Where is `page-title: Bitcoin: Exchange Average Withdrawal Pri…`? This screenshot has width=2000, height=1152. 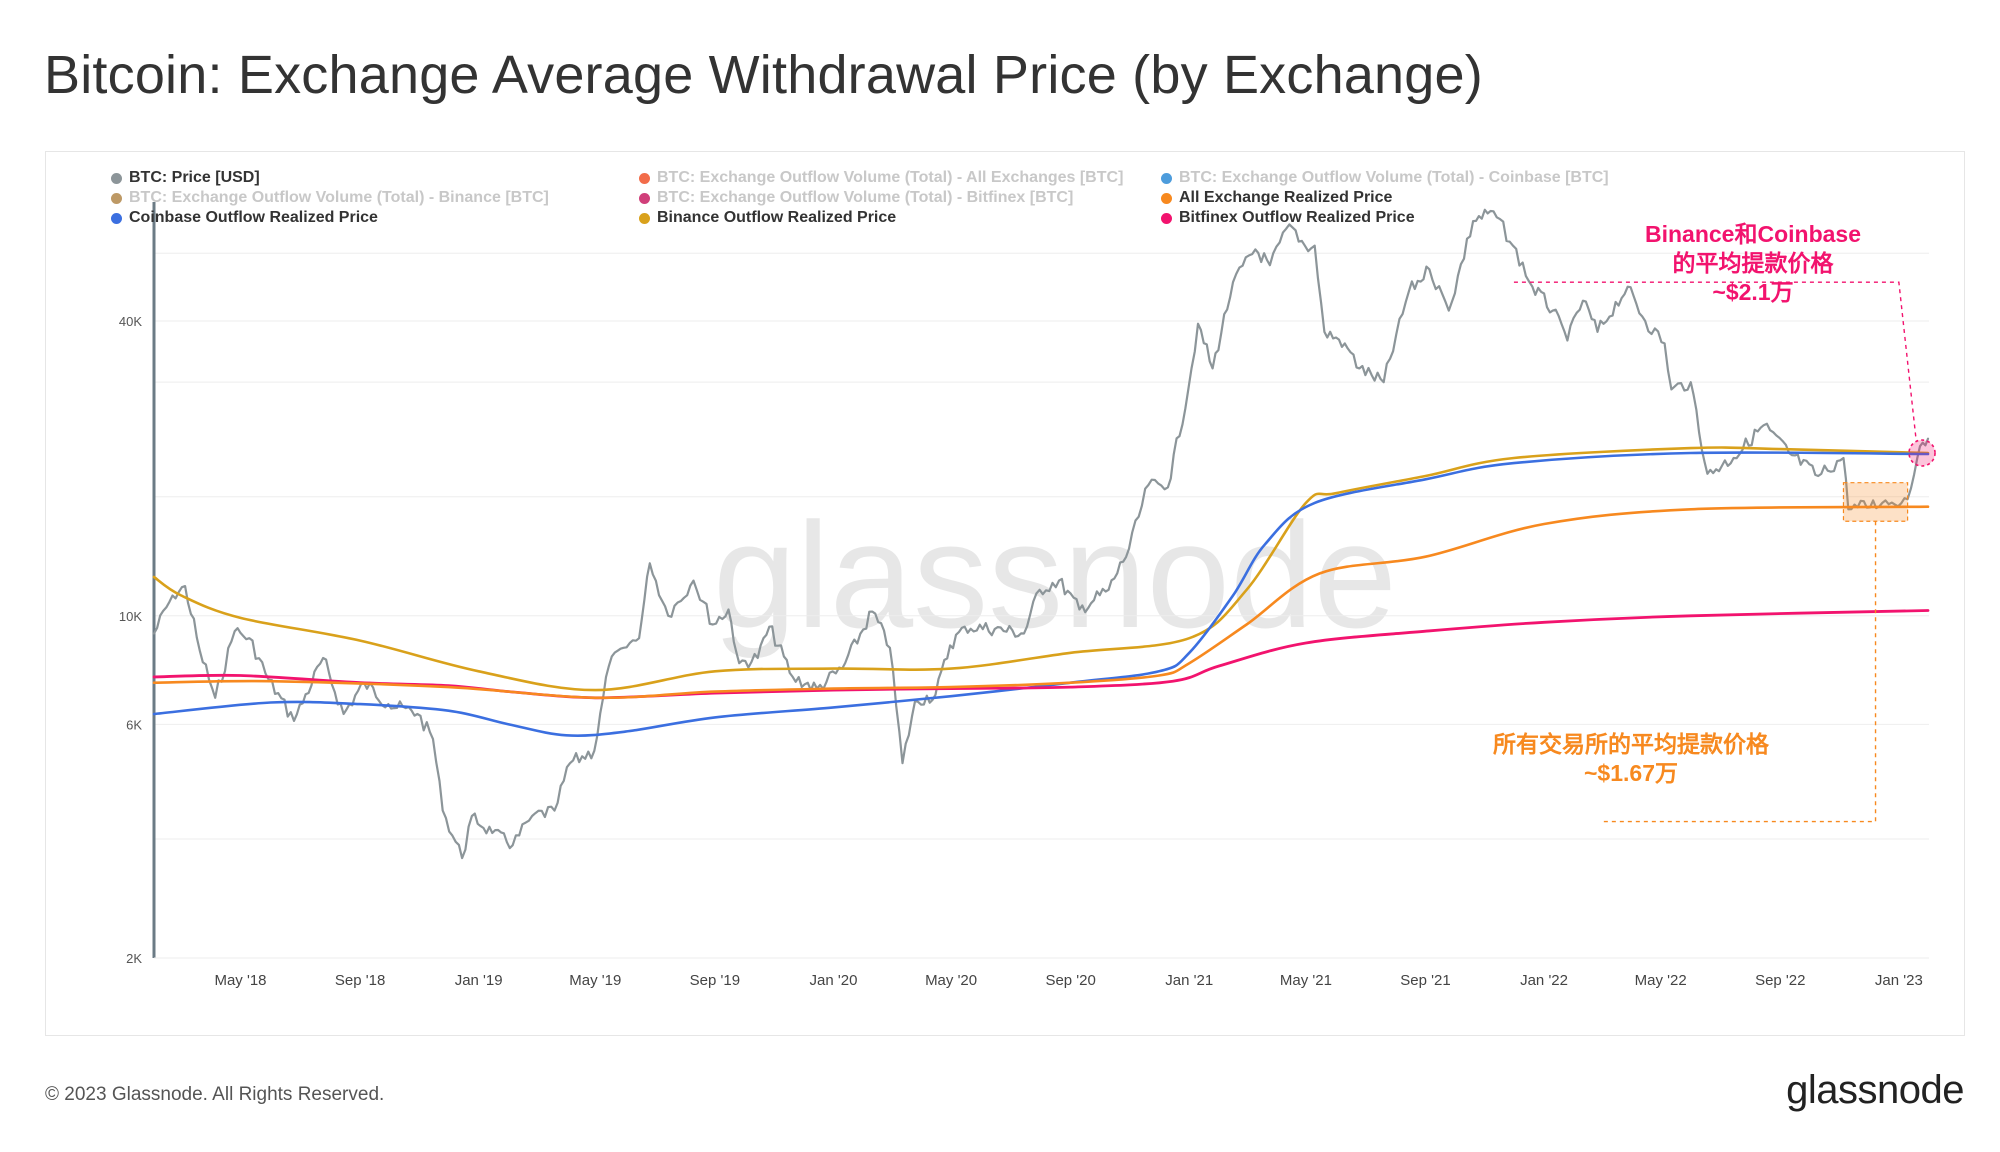
page-title: Bitcoin: Exchange Average Withdrawal Pri… is located at coordinates (763, 75).